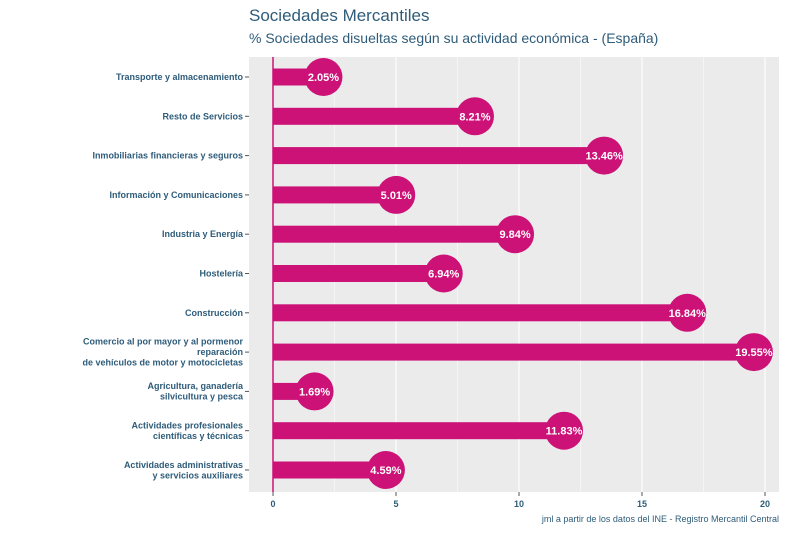  I want to click on data-label: 9.84%, so click(514, 235).